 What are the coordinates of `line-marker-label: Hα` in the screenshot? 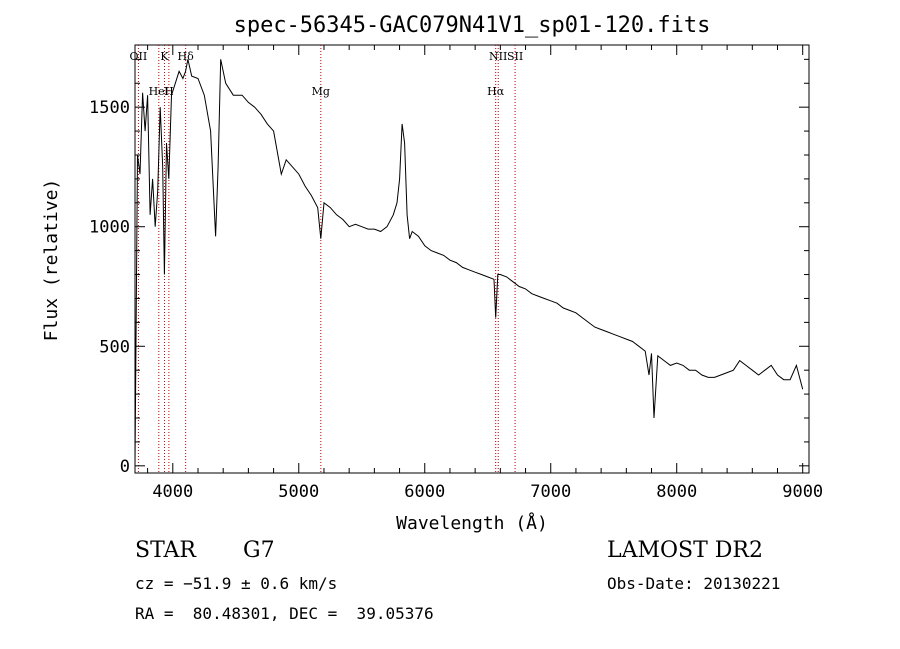 It's located at (496, 91).